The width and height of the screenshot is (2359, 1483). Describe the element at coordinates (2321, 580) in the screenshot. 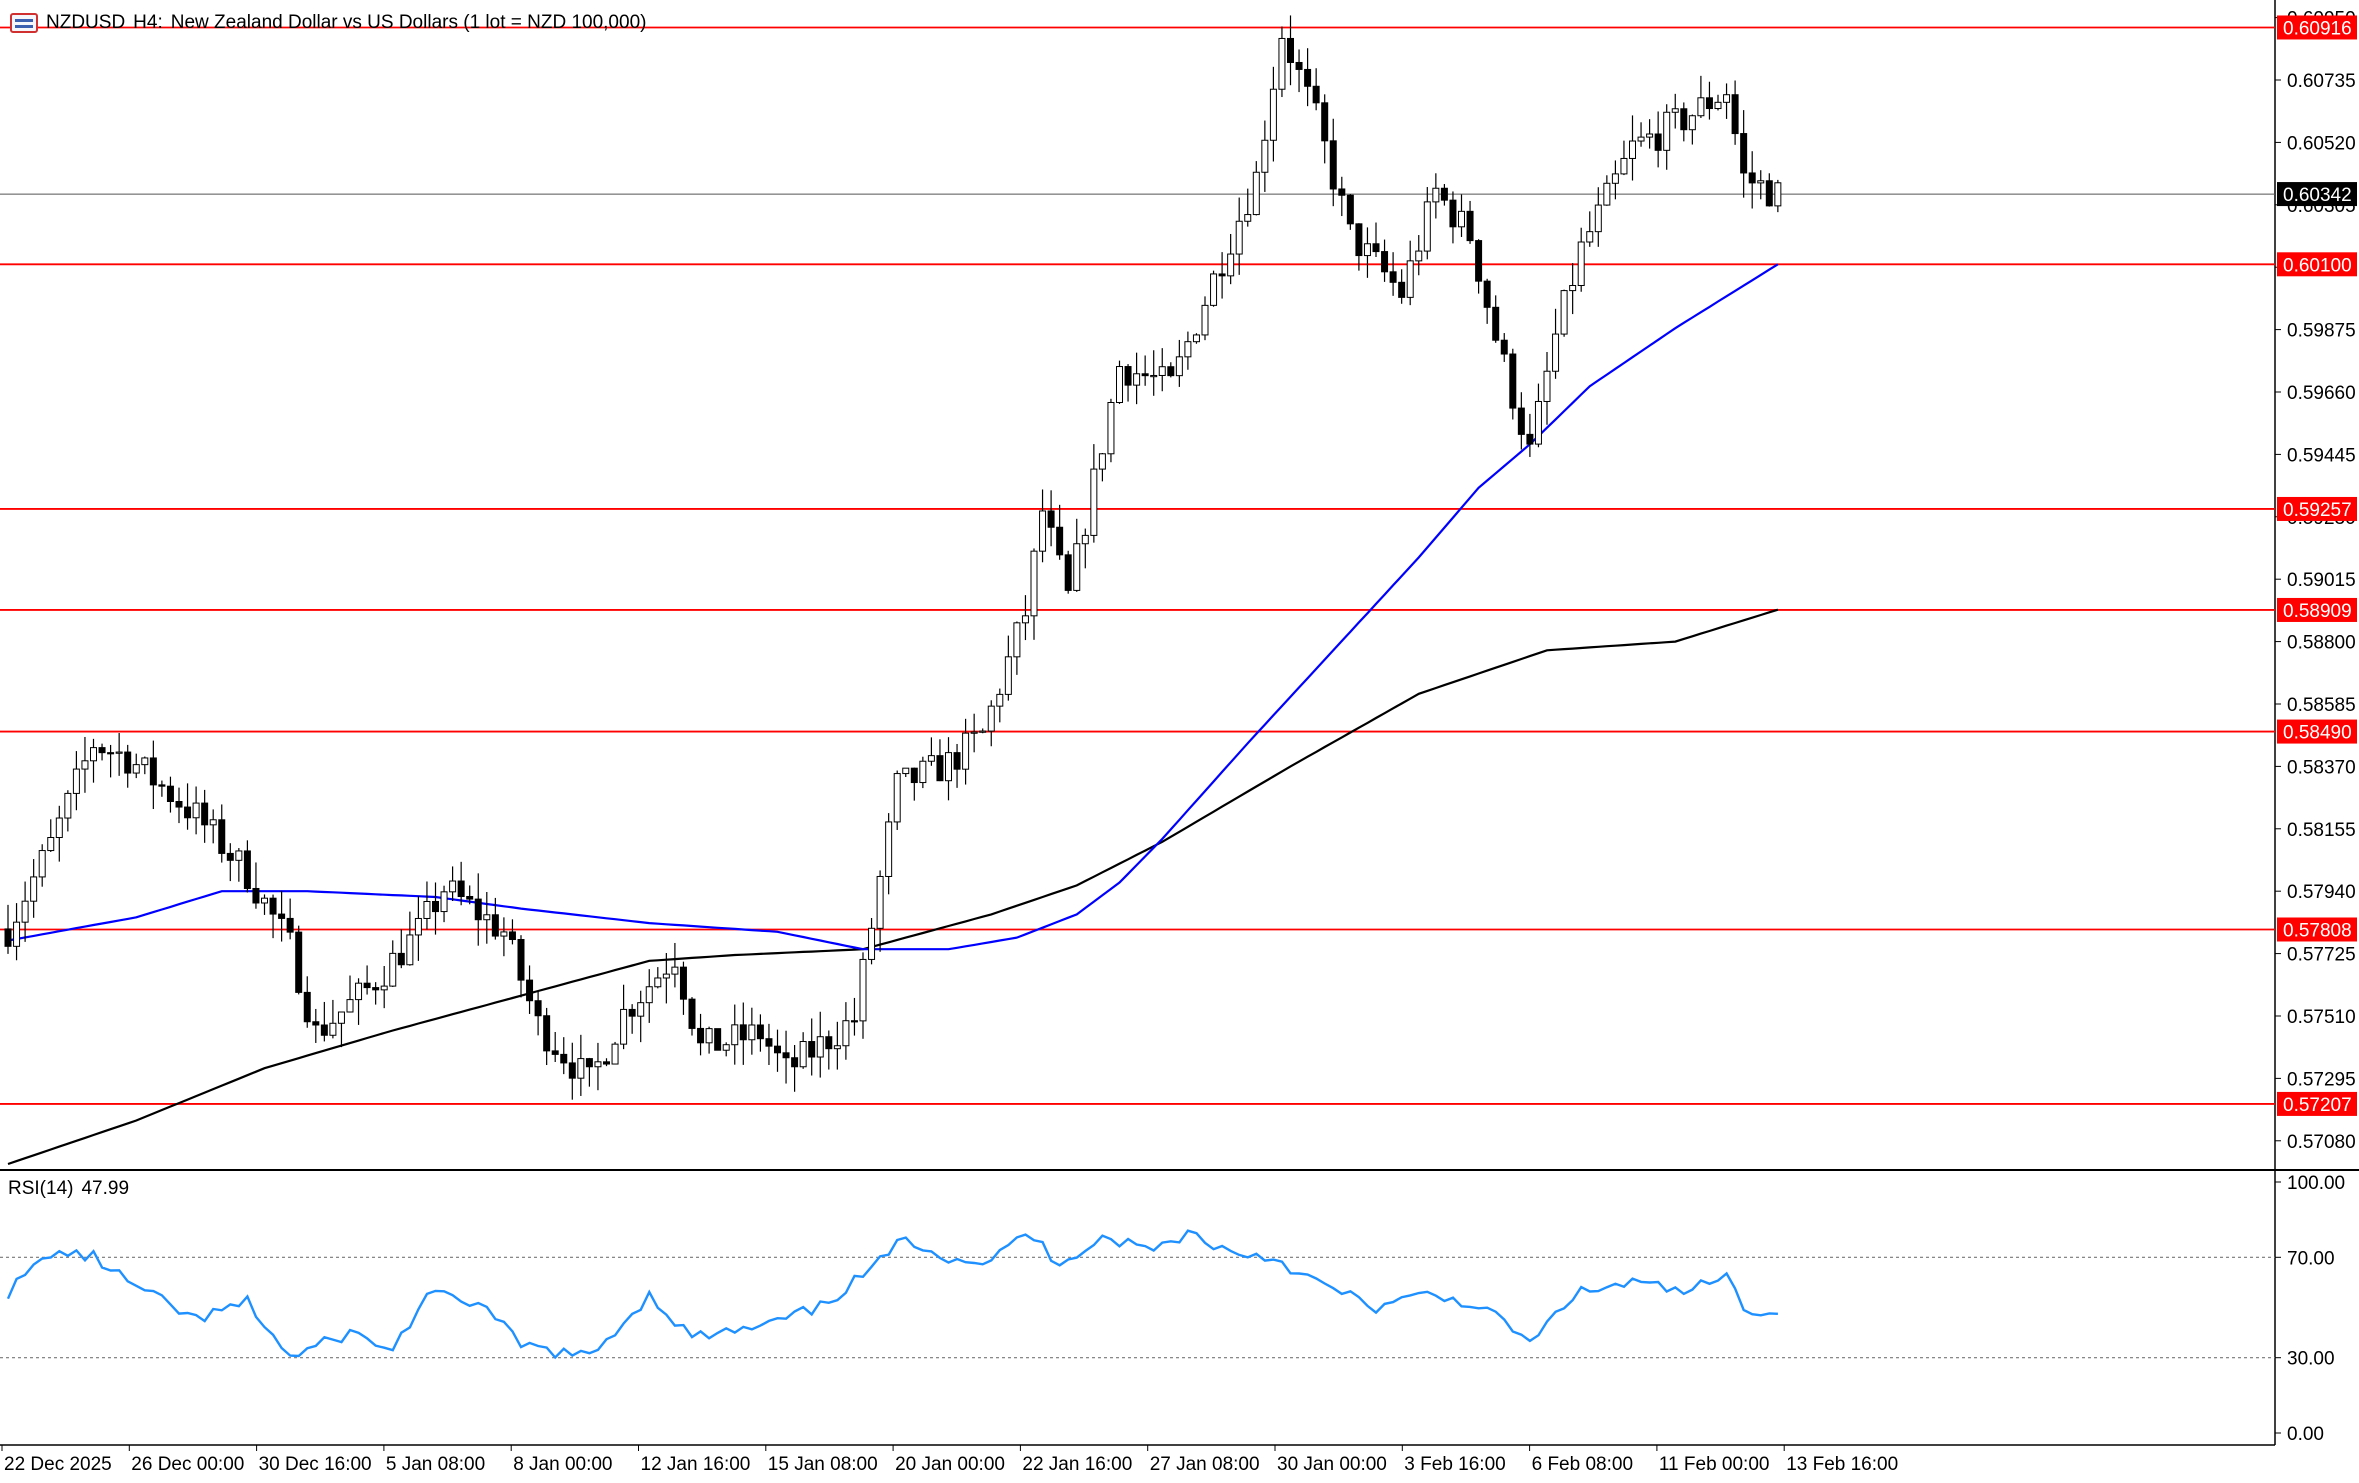

I see `price-tick-label: 0.59015` at that location.